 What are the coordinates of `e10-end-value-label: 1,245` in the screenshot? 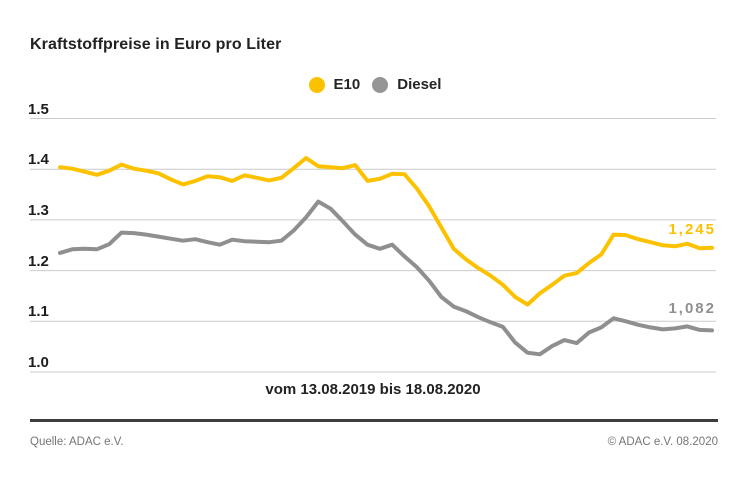 It's located at (692, 229).